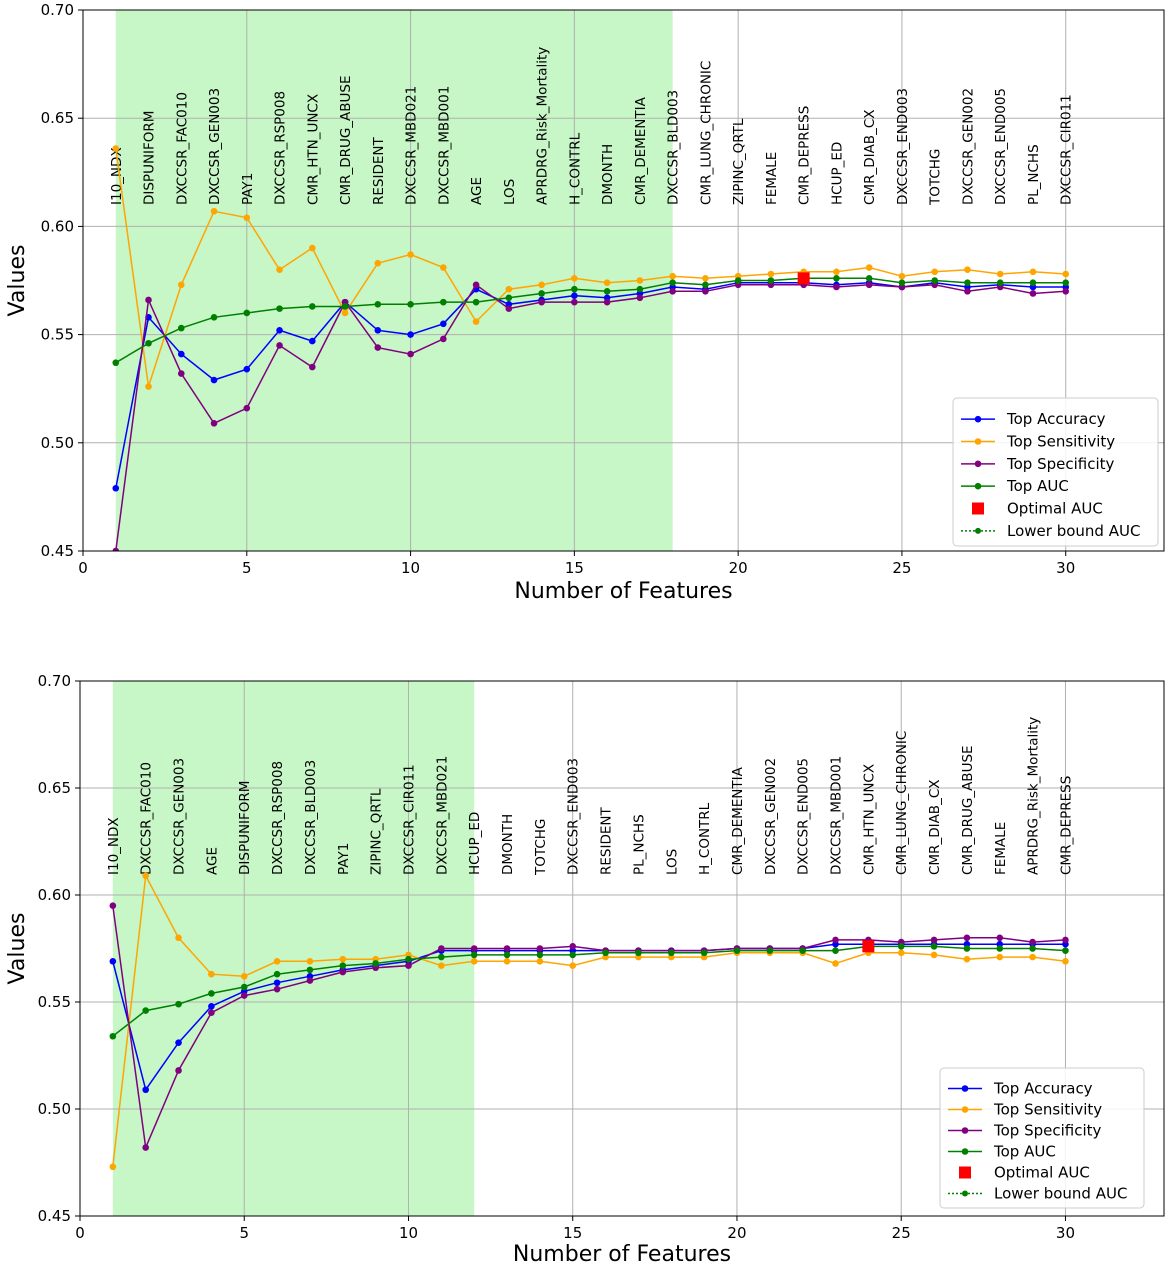 The image size is (1170, 1266). Describe the element at coordinates (215, 146) in the screenshot. I see `feature-label: DXCCSR_GEN003` at that location.